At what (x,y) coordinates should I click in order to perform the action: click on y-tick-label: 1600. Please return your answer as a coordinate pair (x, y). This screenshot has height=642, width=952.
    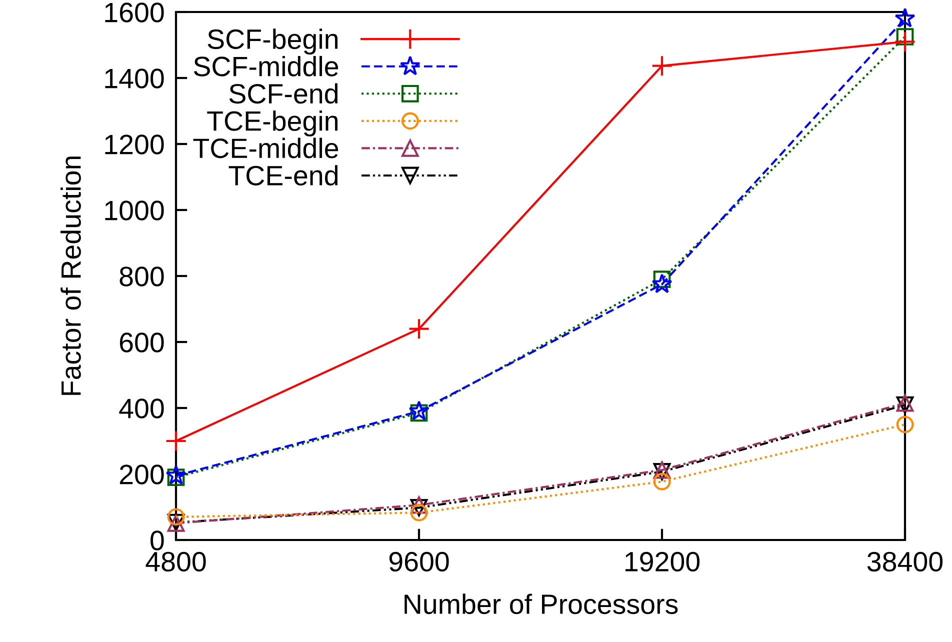
    Looking at the image, I should click on (134, 12).